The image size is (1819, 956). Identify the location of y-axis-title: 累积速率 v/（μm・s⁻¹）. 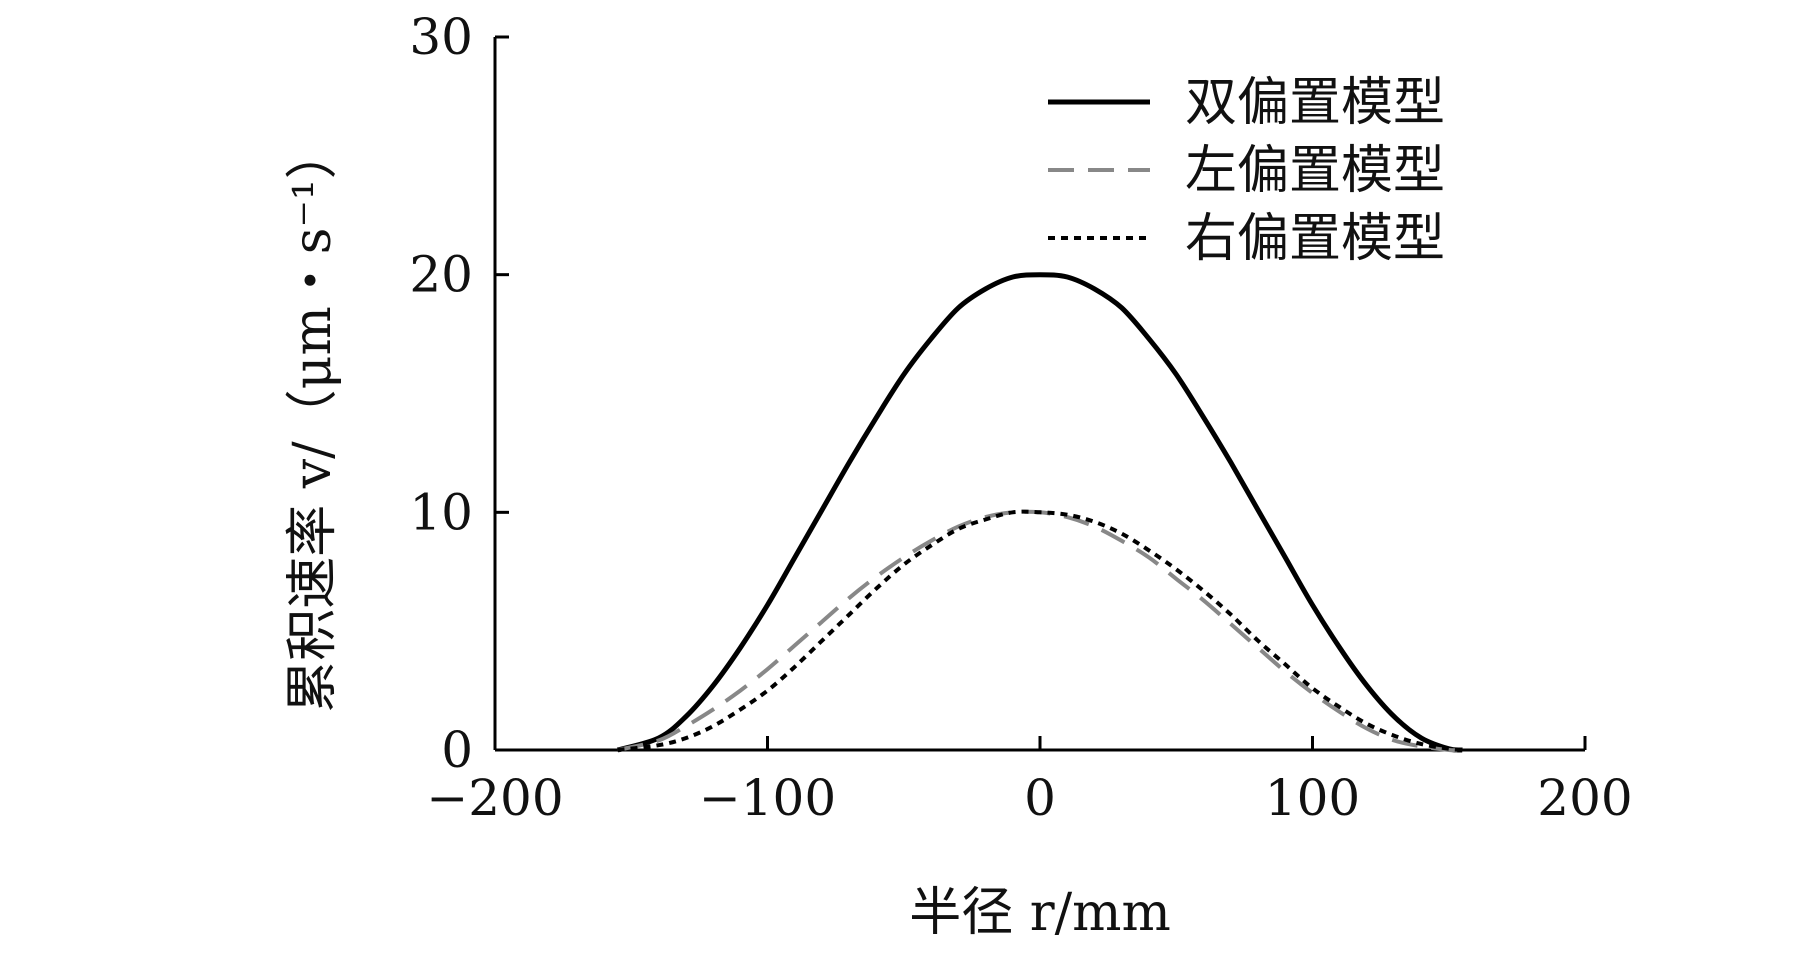
(313, 420).